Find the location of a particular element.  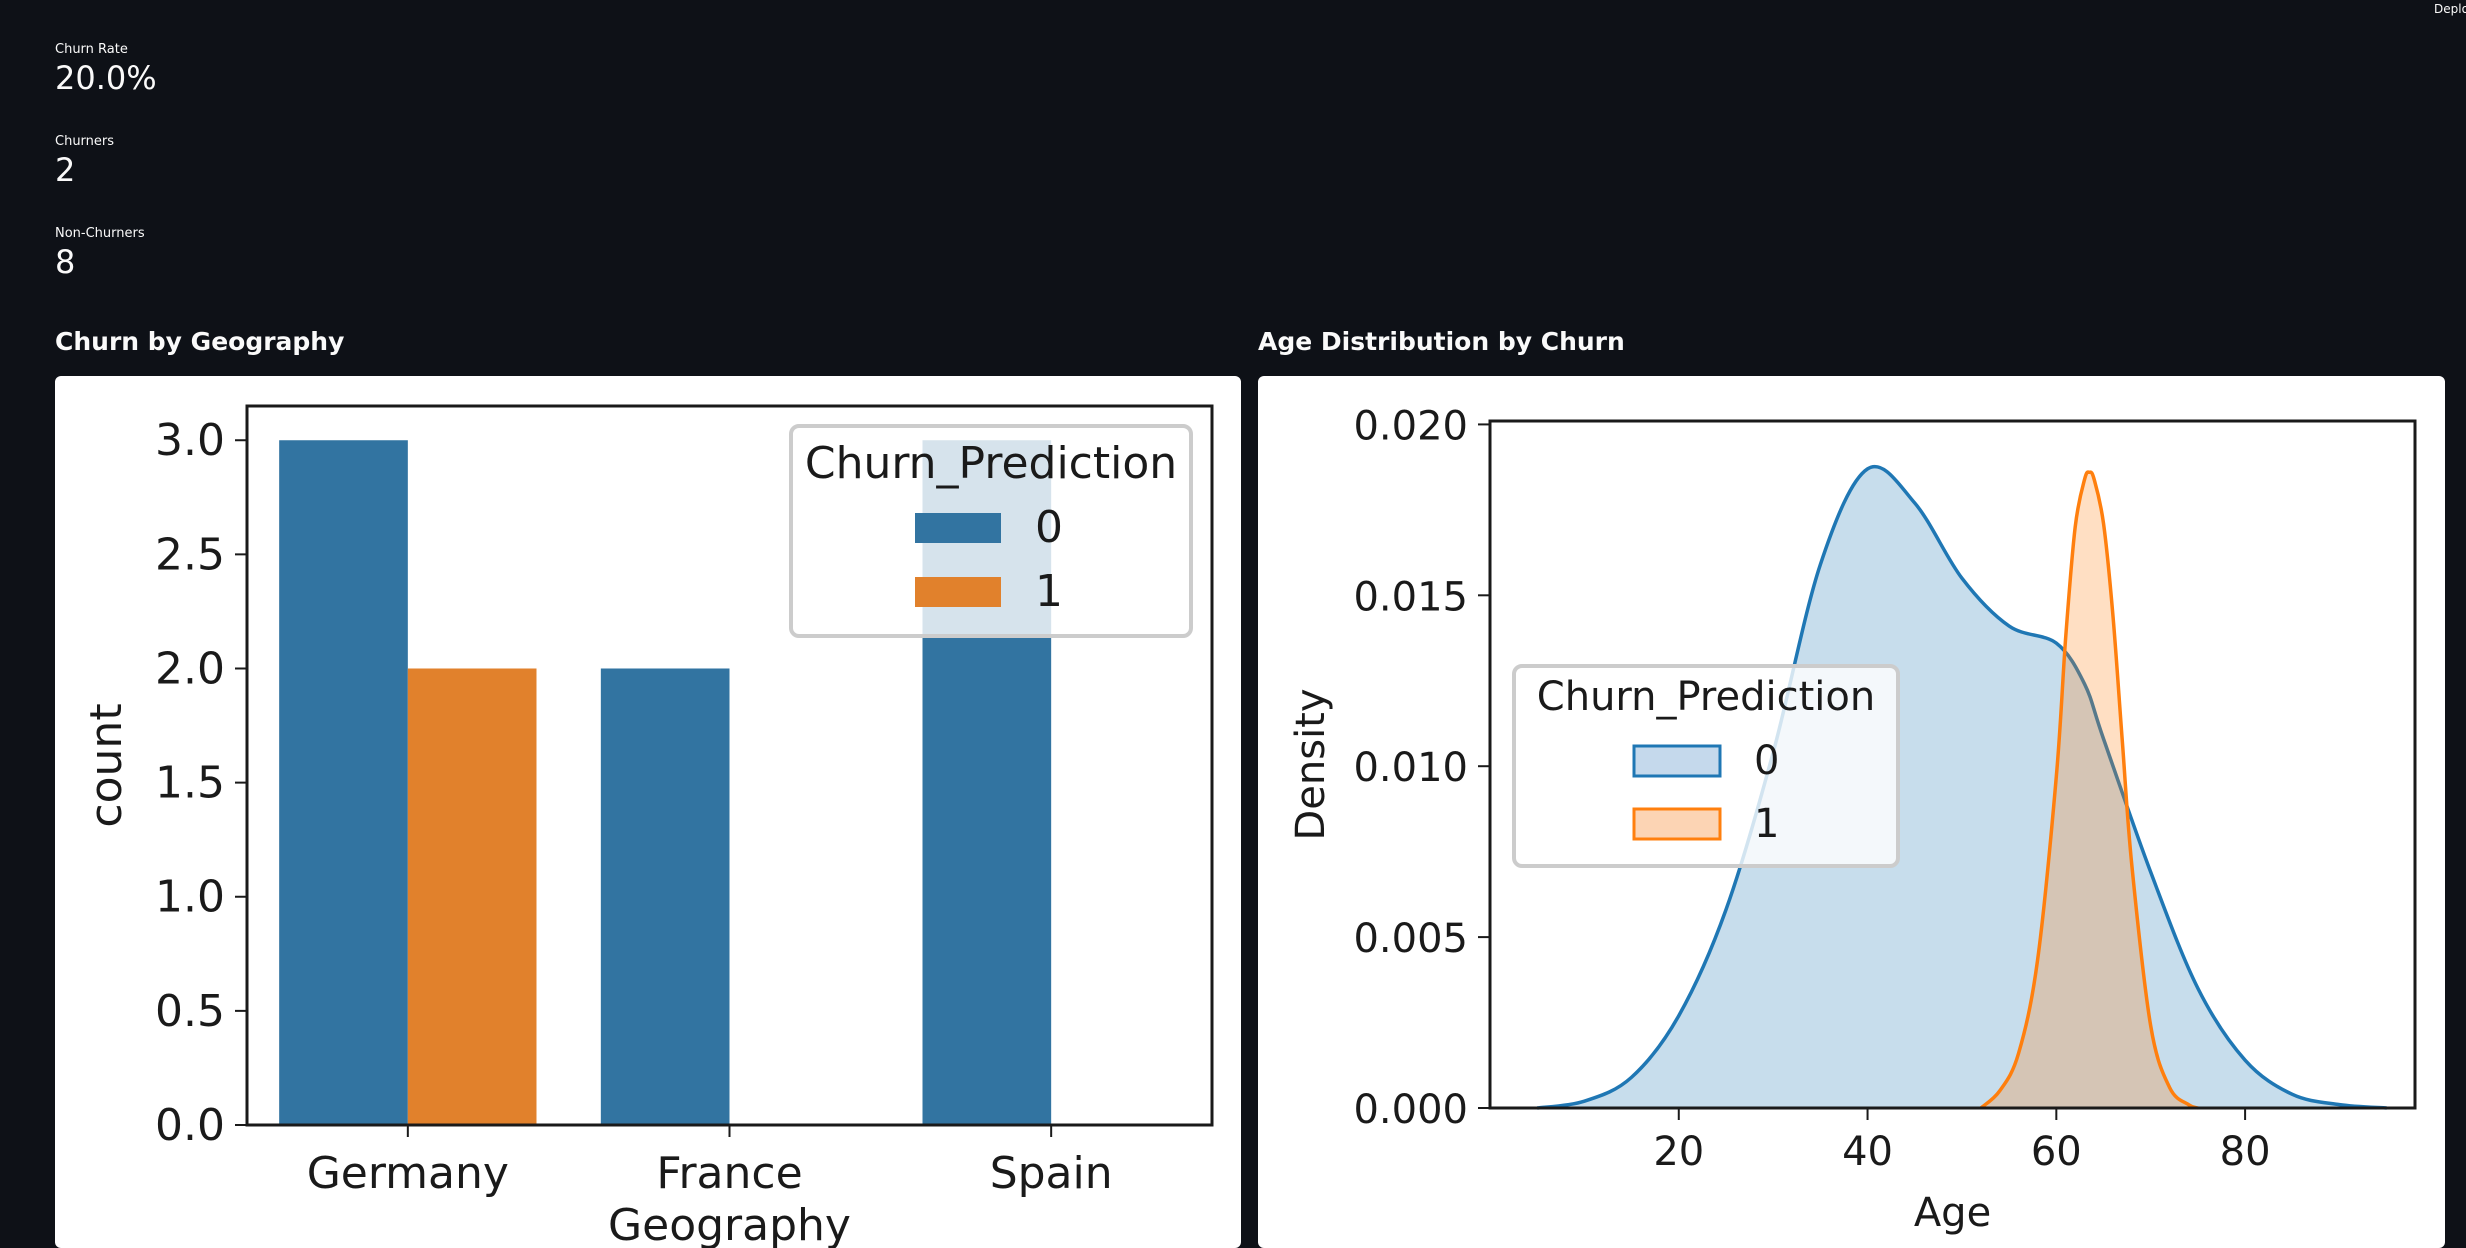

x-axis-label: Age is located at coordinates (1952, 1213).